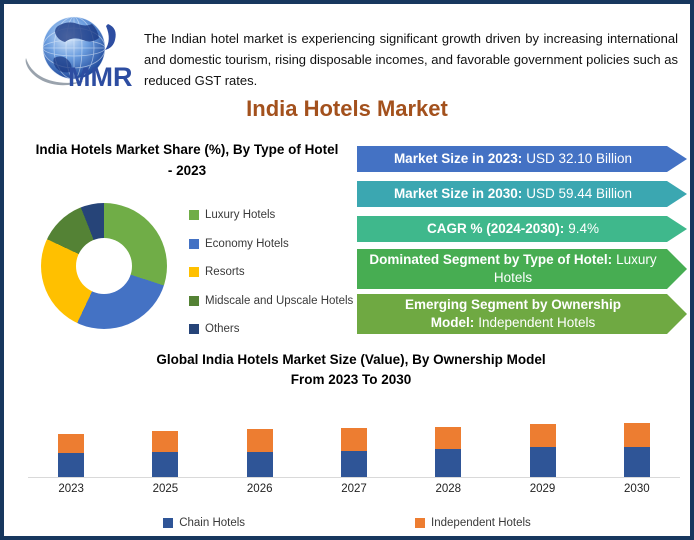 This screenshot has width=694, height=540. I want to click on donut-legend-item: Midscale and Upscale Hotels, so click(271, 301).